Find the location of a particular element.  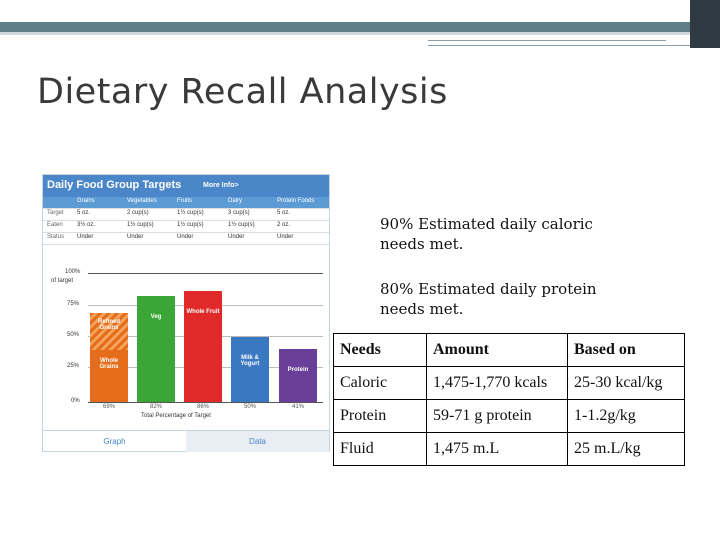

y-axis-label: 0% is located at coordinates (75, 401).